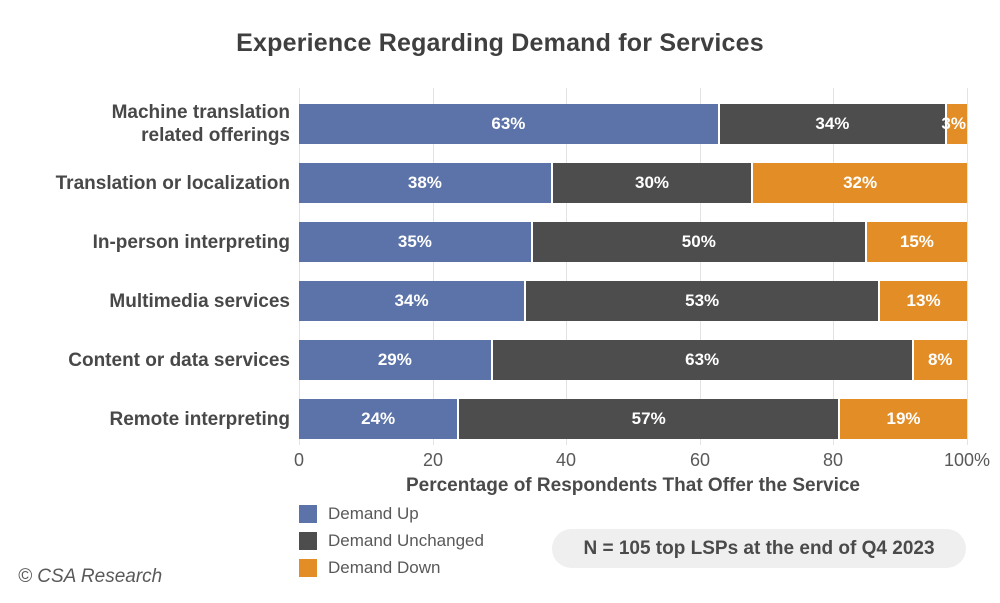 The image size is (1000, 603). I want to click on bar-row-content-or-data-services: 29% 63% 8%, so click(633, 360).